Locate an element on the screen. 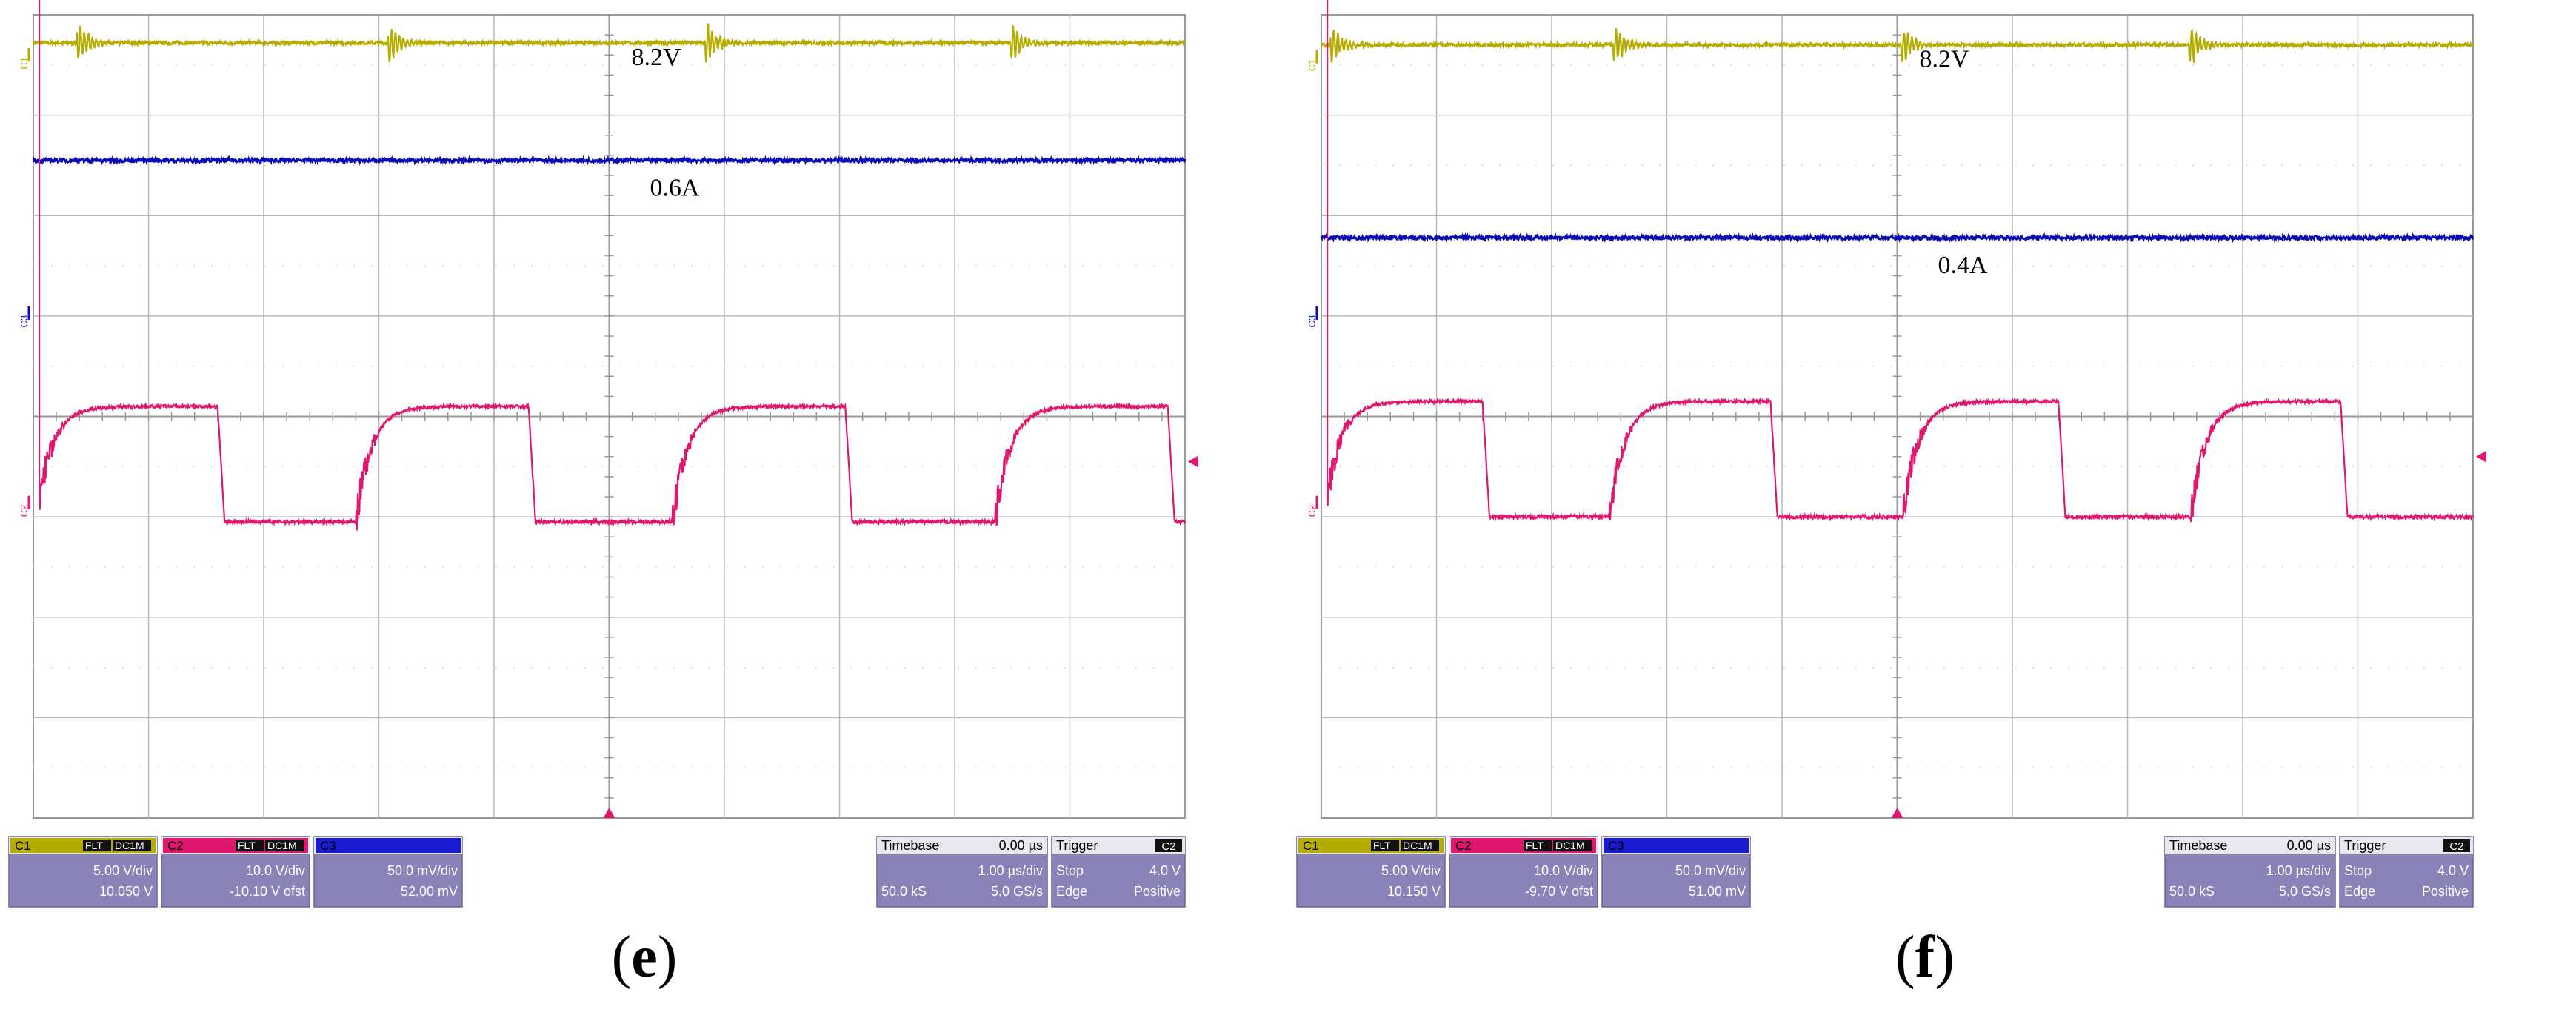 This screenshot has height=1015, width=2576. readout-value: 10.150 V is located at coordinates (1414, 891).